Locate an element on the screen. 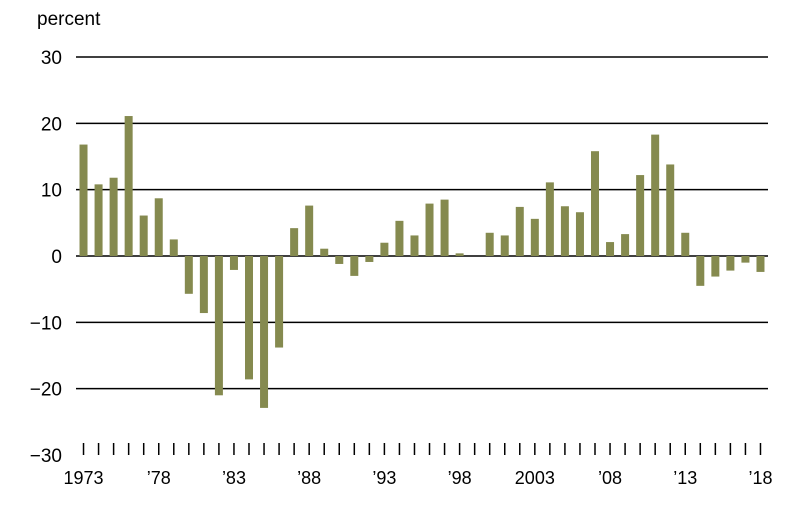  y-tick-label: −10 is located at coordinates (46, 323).